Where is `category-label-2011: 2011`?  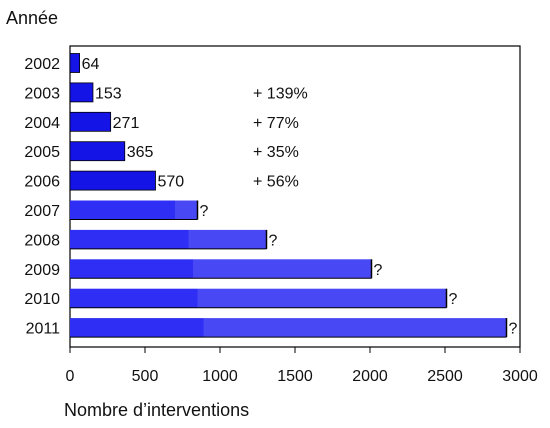
category-label-2011: 2011 is located at coordinates (43, 329).